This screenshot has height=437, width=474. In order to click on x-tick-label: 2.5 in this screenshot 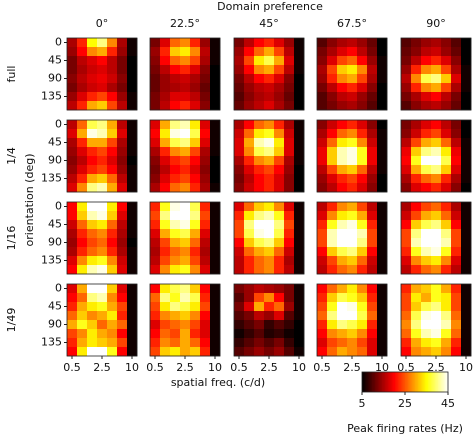, I will do `click(352, 367)`.